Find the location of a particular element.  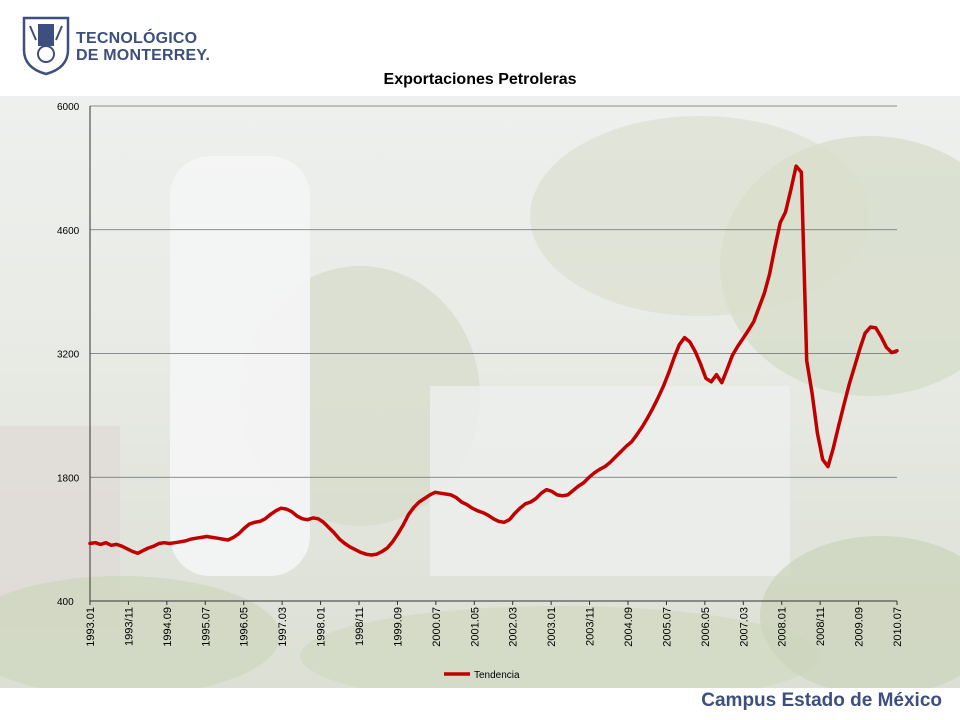

logo-wordmark: TECNOLÓGICO DE MONTERREY. is located at coordinates (143, 47).